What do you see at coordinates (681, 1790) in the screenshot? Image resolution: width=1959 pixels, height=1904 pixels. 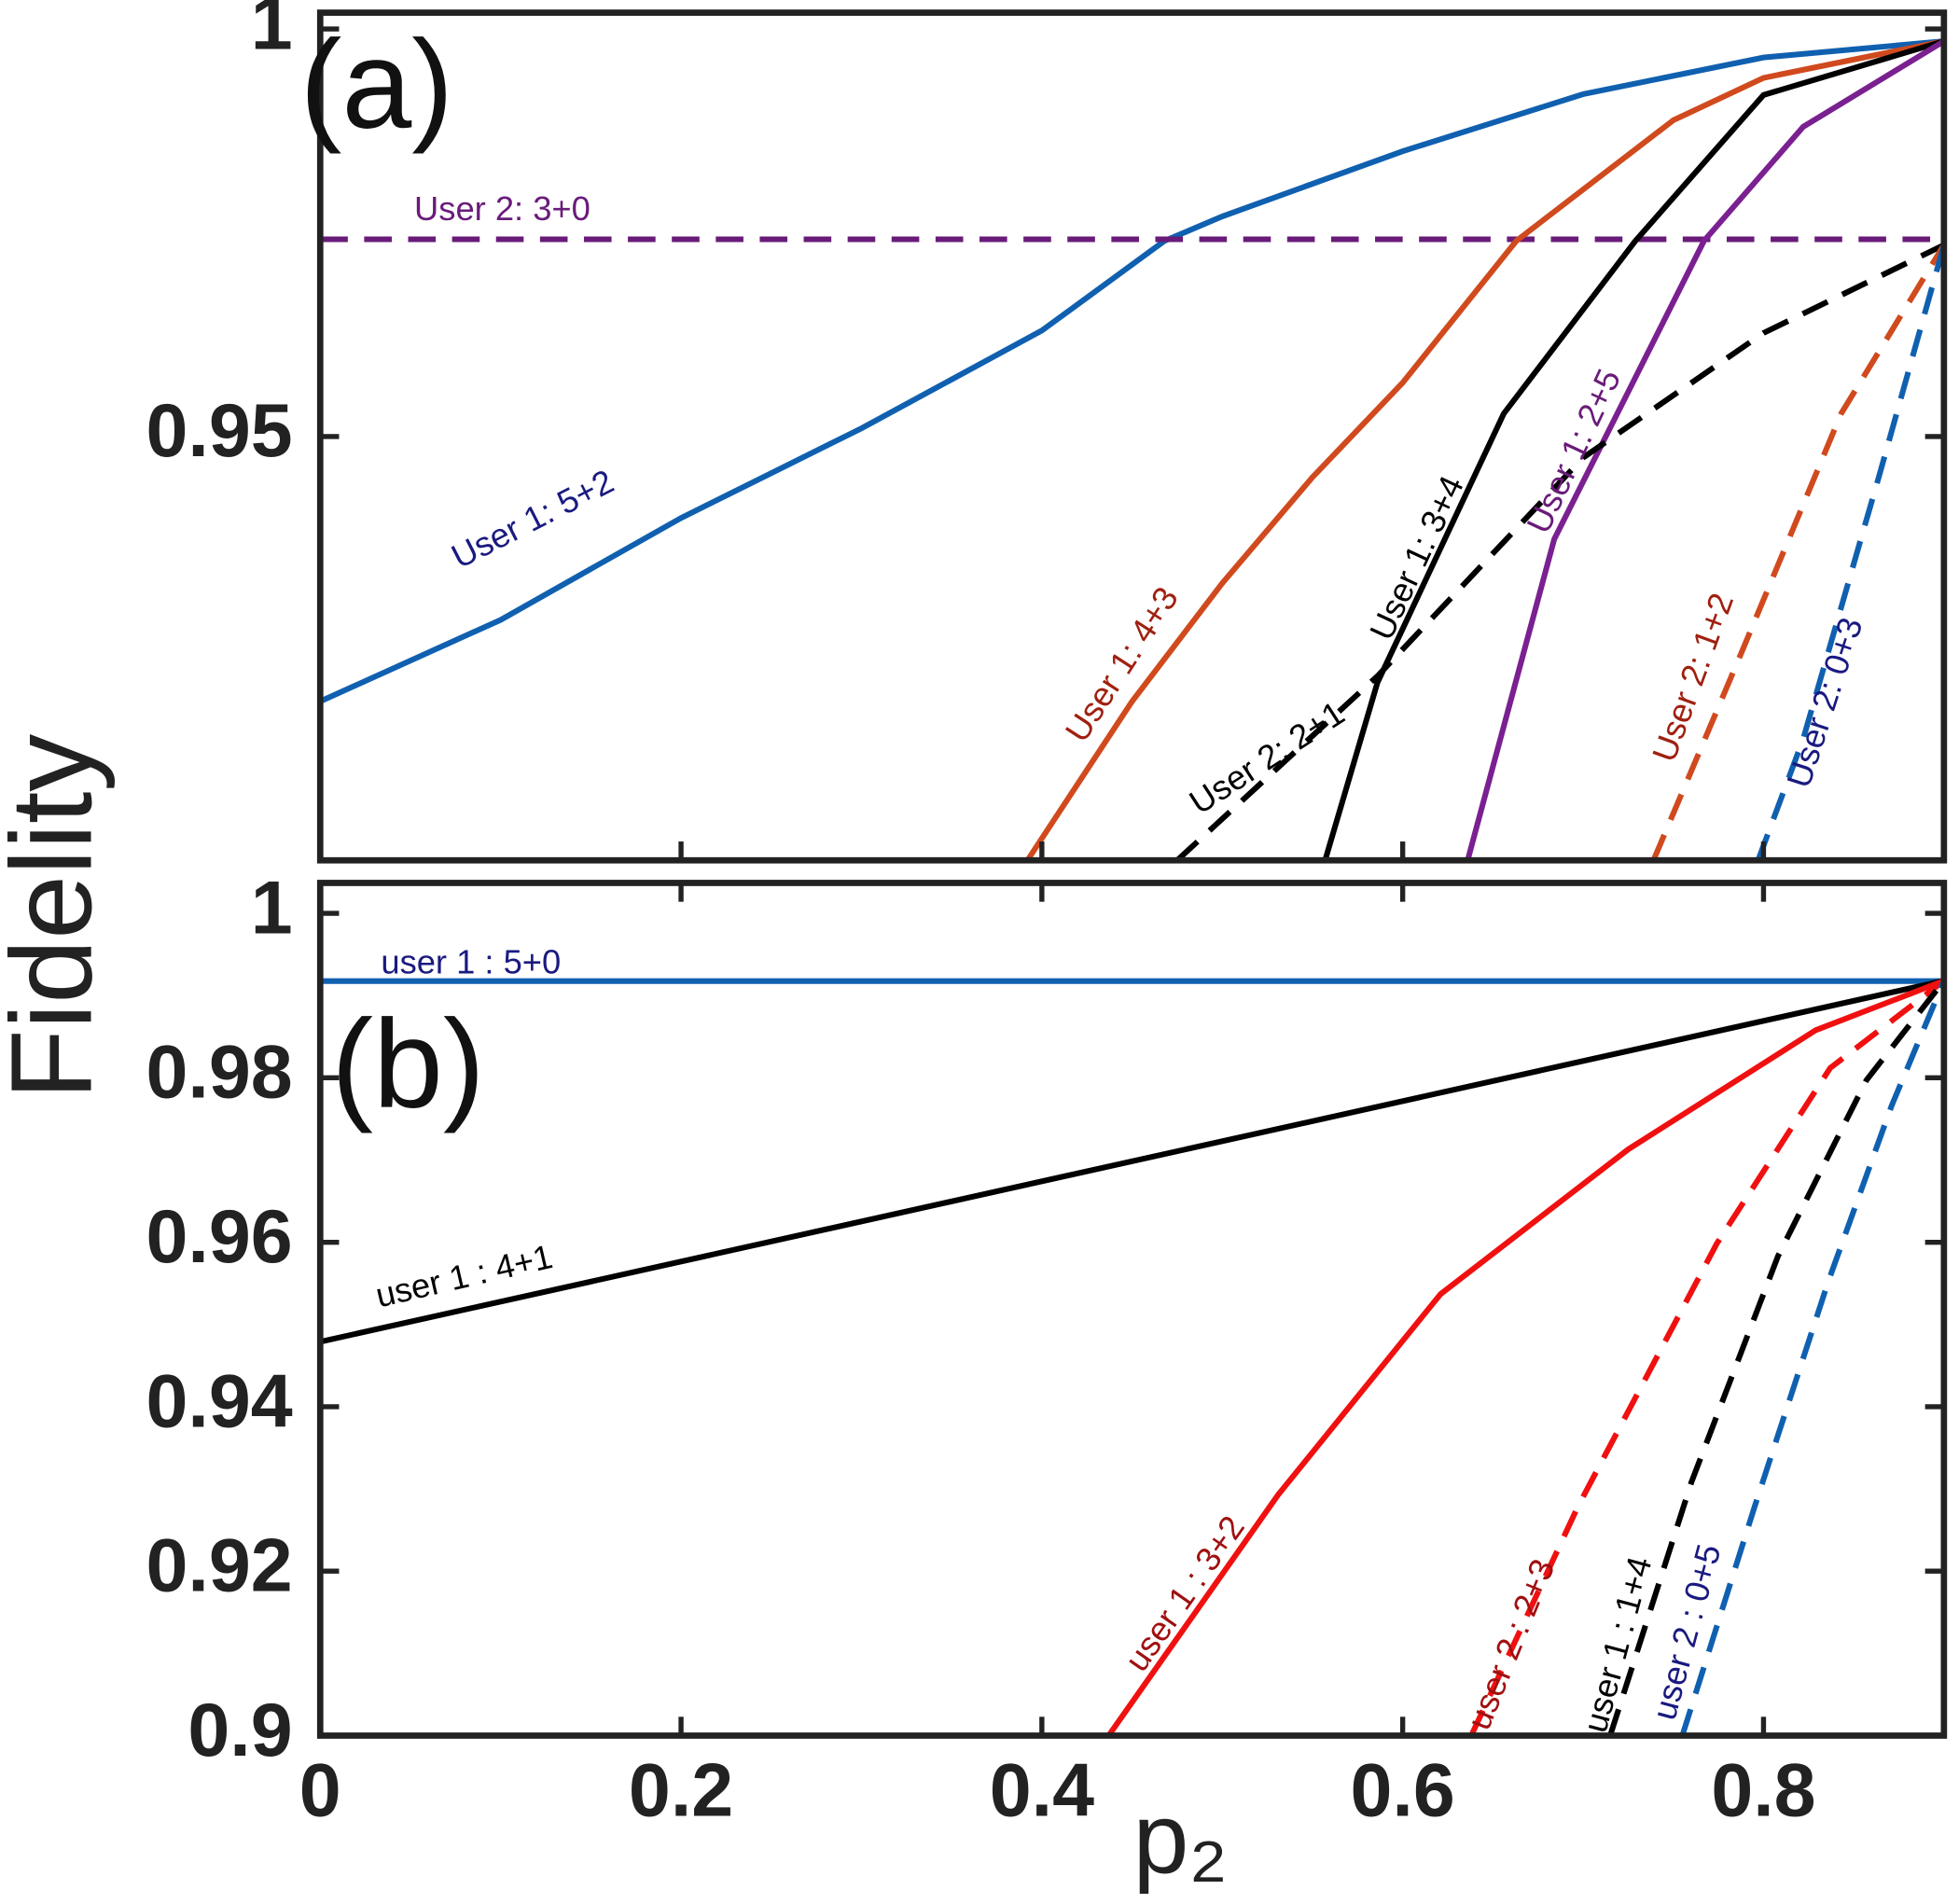 I see `x-tick-label: 0.2` at bounding box center [681, 1790].